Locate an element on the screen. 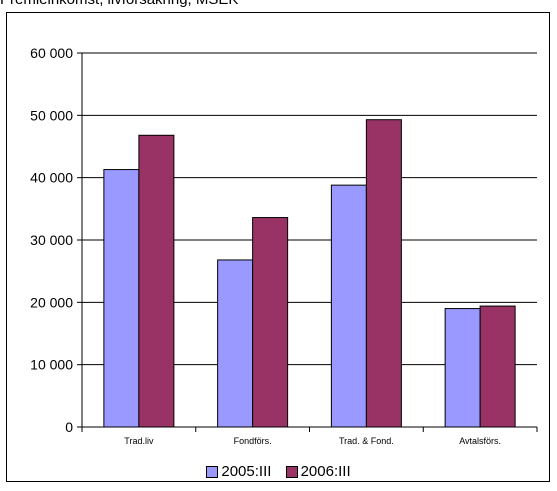 The width and height of the screenshot is (557, 491). legend-item-2005: 2005:III is located at coordinates (238, 471).